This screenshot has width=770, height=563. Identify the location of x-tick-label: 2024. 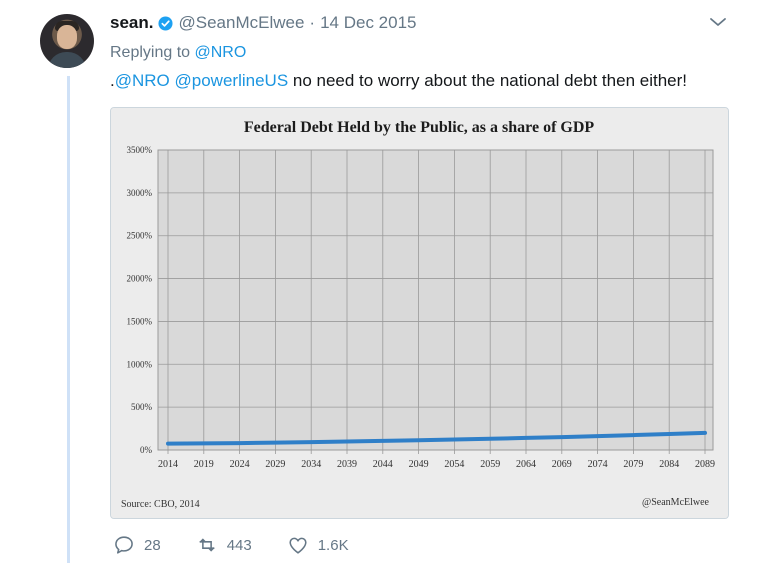
(240, 464).